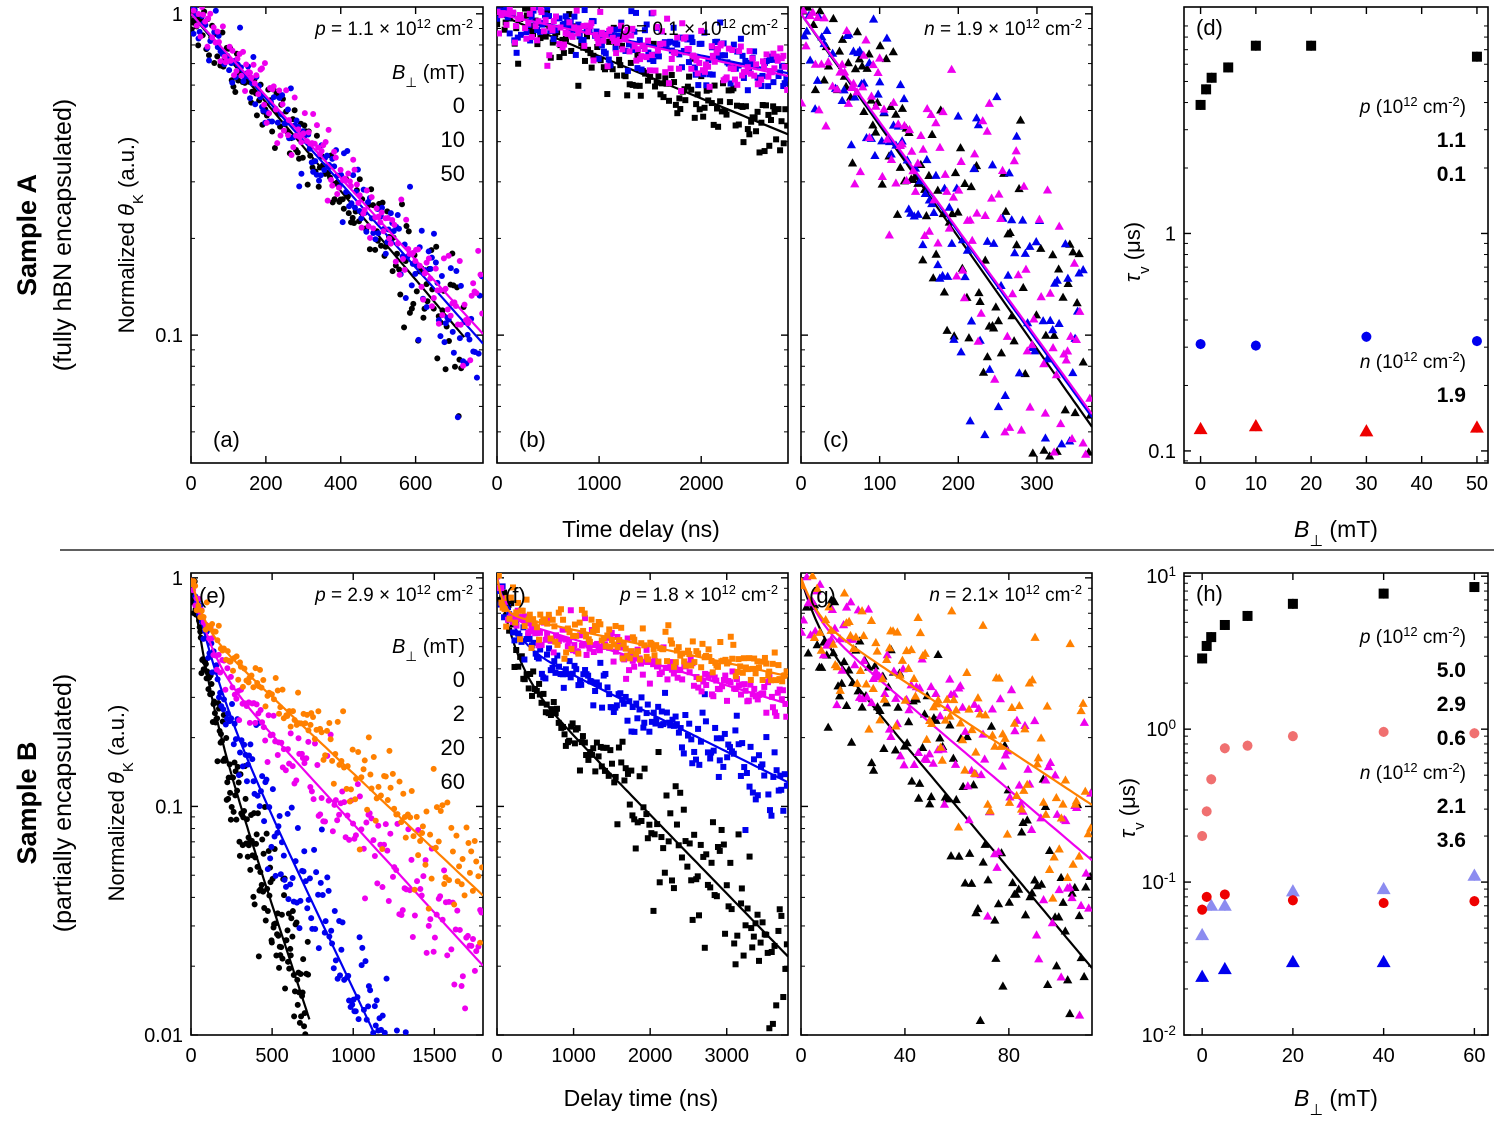 Image resolution: width=1494 pixels, height=1123 pixels. I want to click on xlabel-bottom: Delay time (ns), so click(641, 1098).